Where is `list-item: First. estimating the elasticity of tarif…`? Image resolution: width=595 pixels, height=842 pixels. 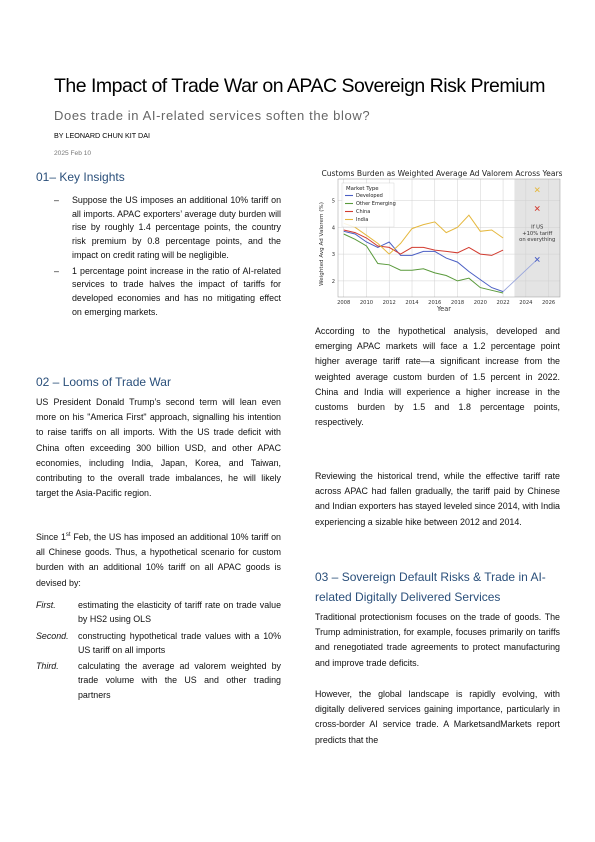 list-item: First. estimating the elasticity of tarif… is located at coordinates (158, 612).